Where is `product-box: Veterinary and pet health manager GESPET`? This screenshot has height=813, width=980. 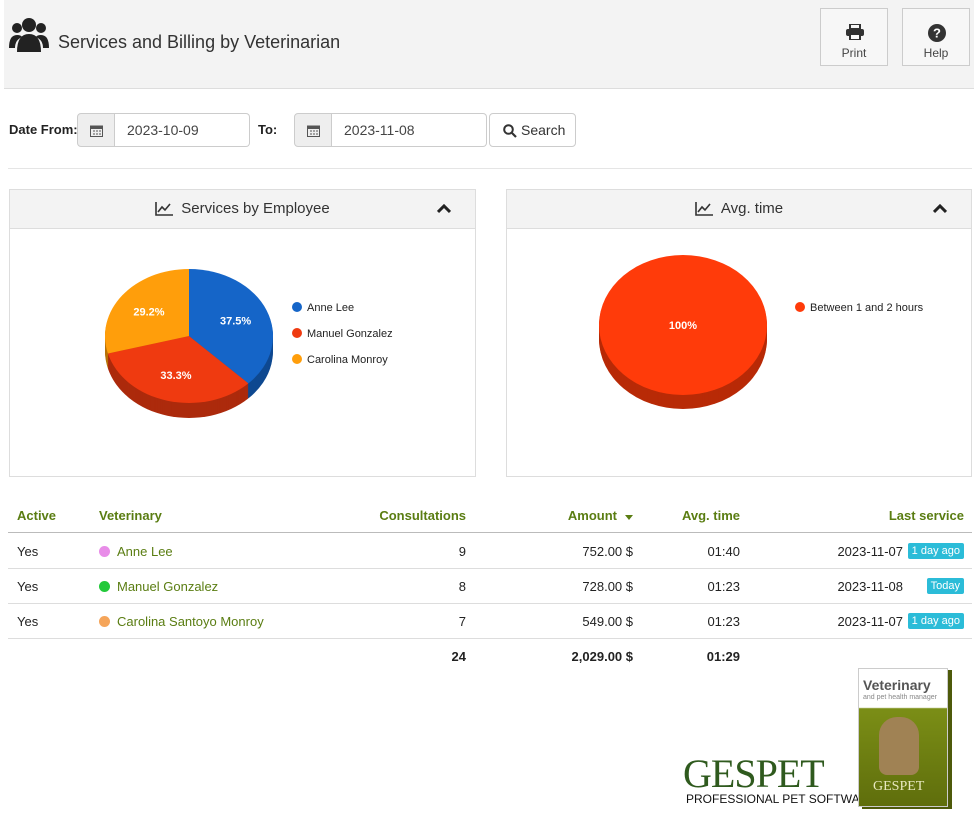 product-box: Veterinary and pet health manager GESPET is located at coordinates (903, 737).